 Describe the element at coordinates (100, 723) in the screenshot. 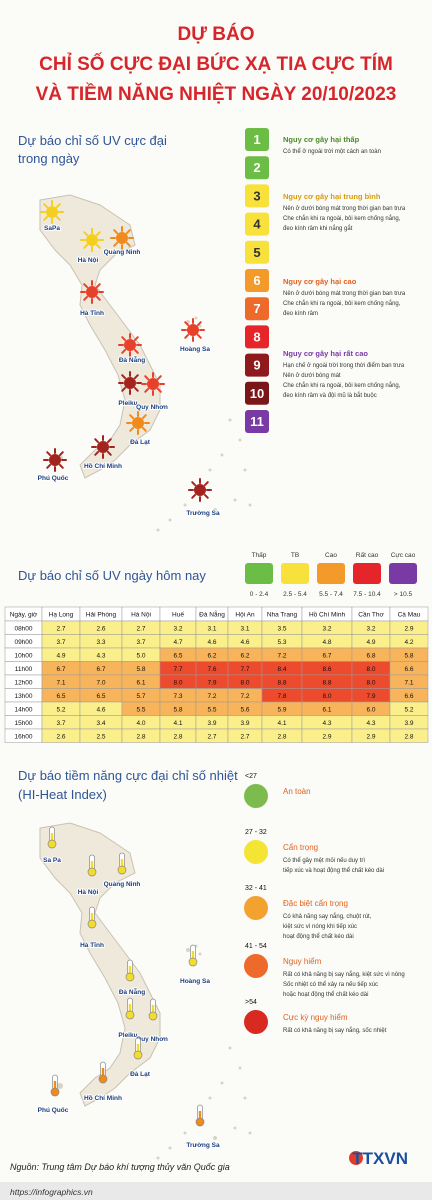

I see `table-cell-text: 3.4` at that location.